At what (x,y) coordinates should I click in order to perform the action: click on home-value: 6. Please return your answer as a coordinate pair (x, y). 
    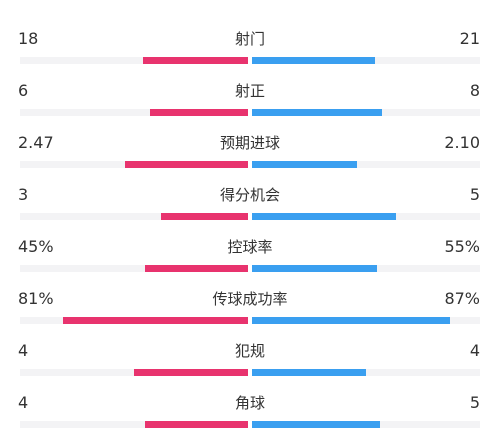
    Looking at the image, I should click on (23, 90).